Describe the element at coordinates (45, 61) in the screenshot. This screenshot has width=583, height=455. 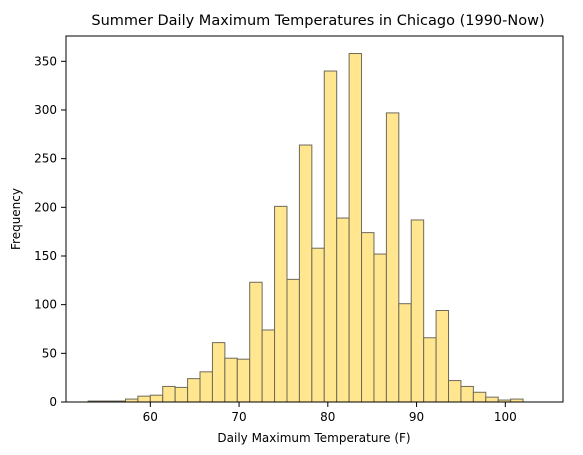
I see `y-tick-label: 350` at that location.